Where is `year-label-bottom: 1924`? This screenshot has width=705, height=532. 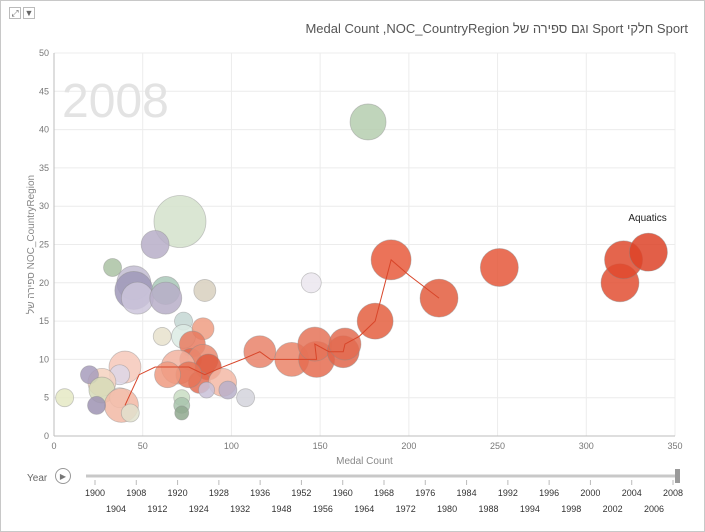
year-label-bottom: 1924 is located at coordinates (199, 509).